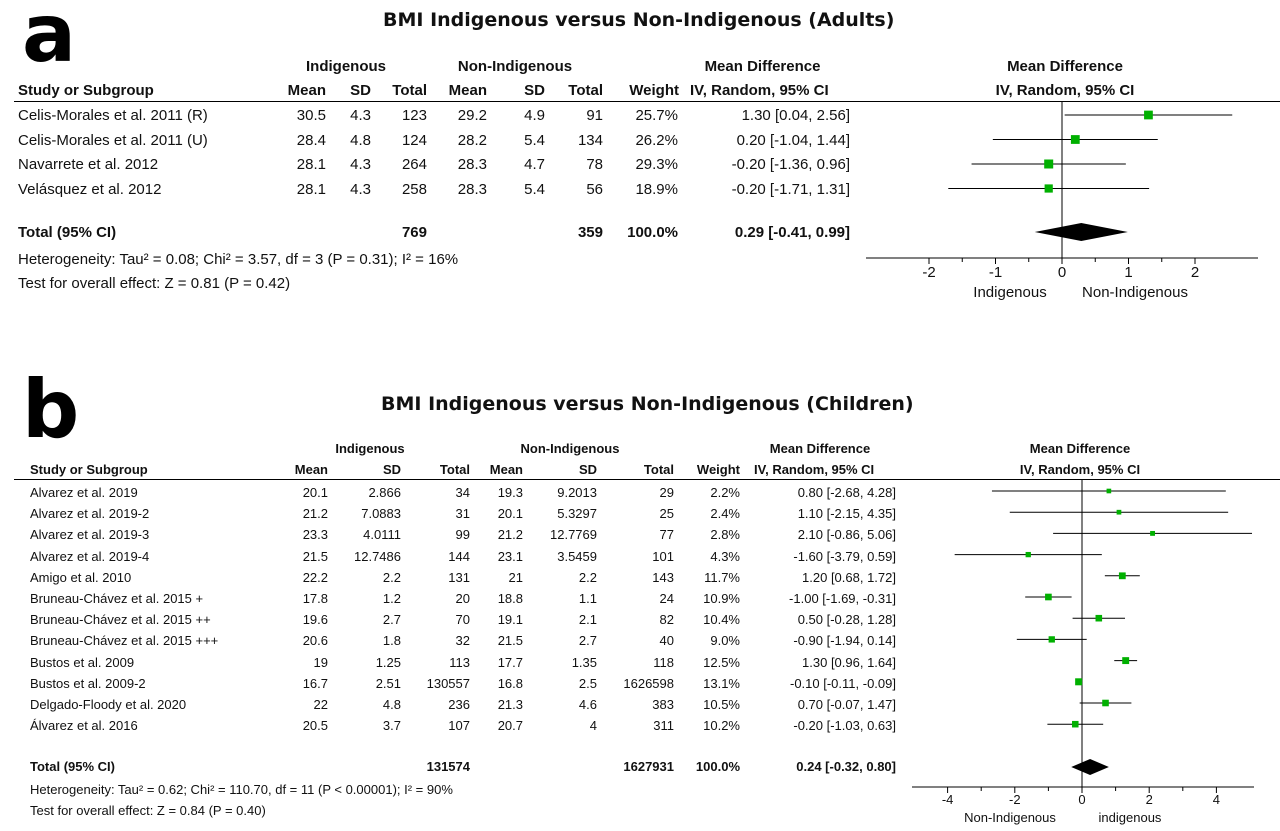 The image size is (1280, 831). Describe the element at coordinates (663, 577) in the screenshot. I see `non-indigenous-total: 143` at that location.